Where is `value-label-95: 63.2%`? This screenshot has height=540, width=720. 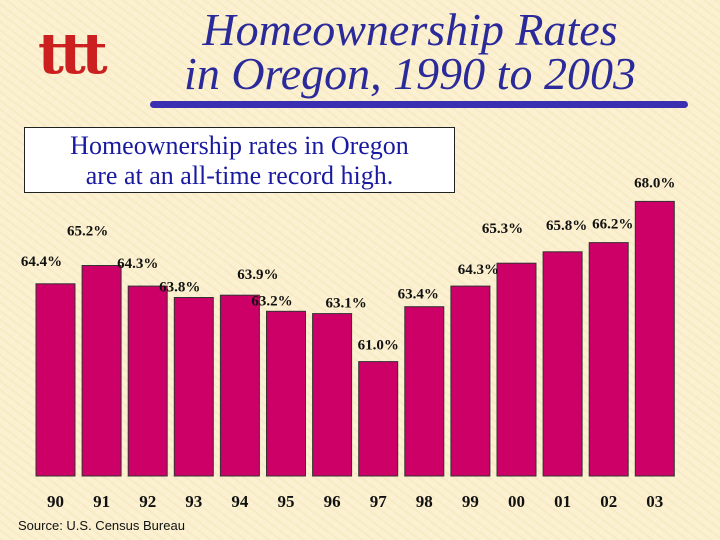 value-label-95: 63.2% is located at coordinates (271, 301).